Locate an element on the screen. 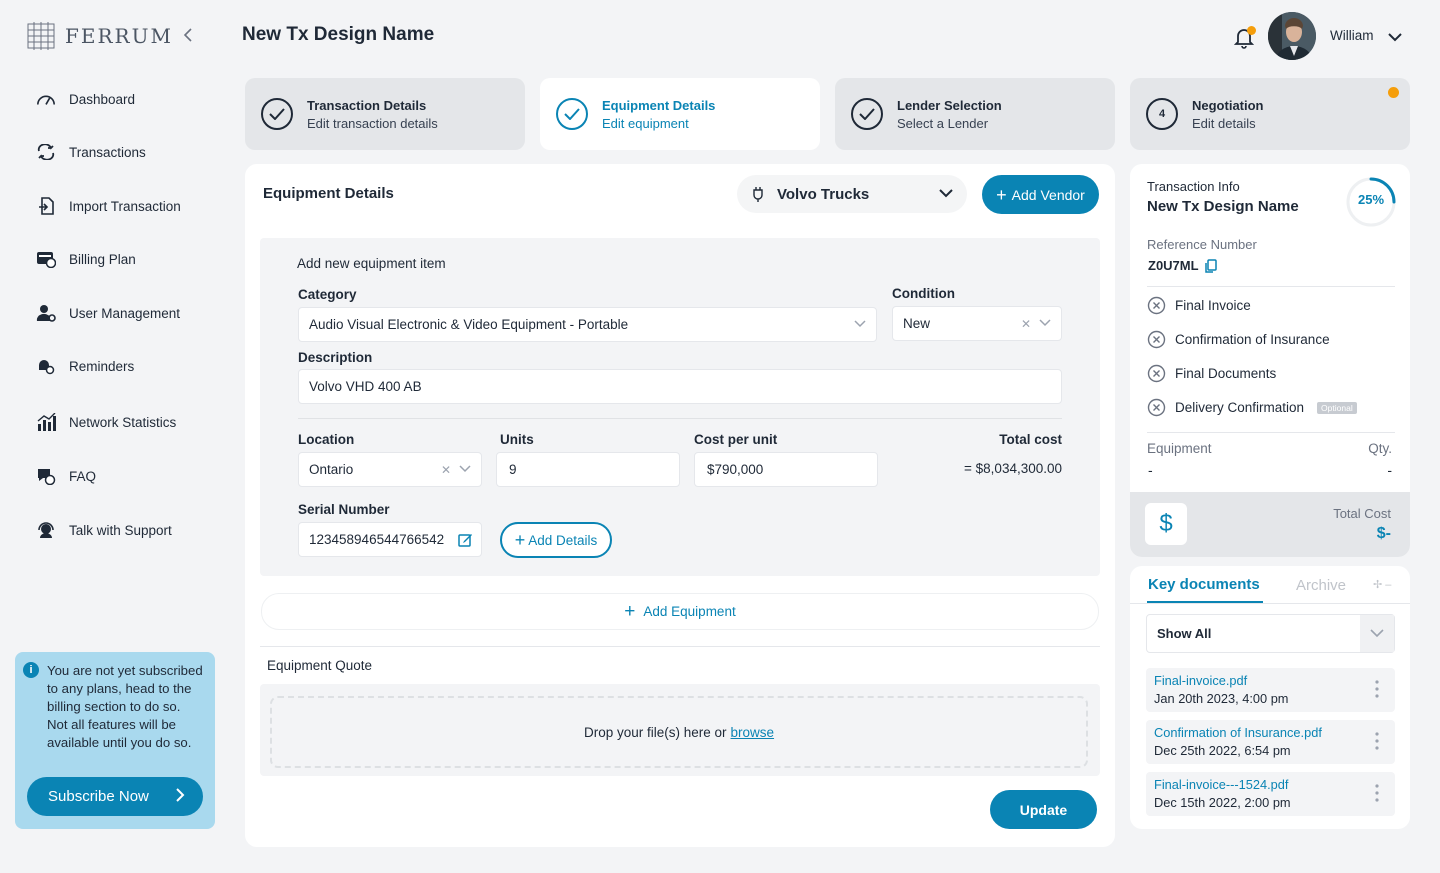  dropzone-text: Drop your file(s) here or is located at coordinates (655, 732).